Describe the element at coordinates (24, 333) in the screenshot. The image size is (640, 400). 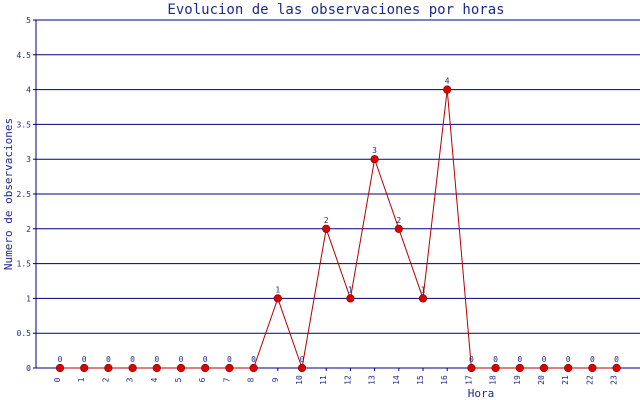
I see `y-tick-label: 0.5` at that location.